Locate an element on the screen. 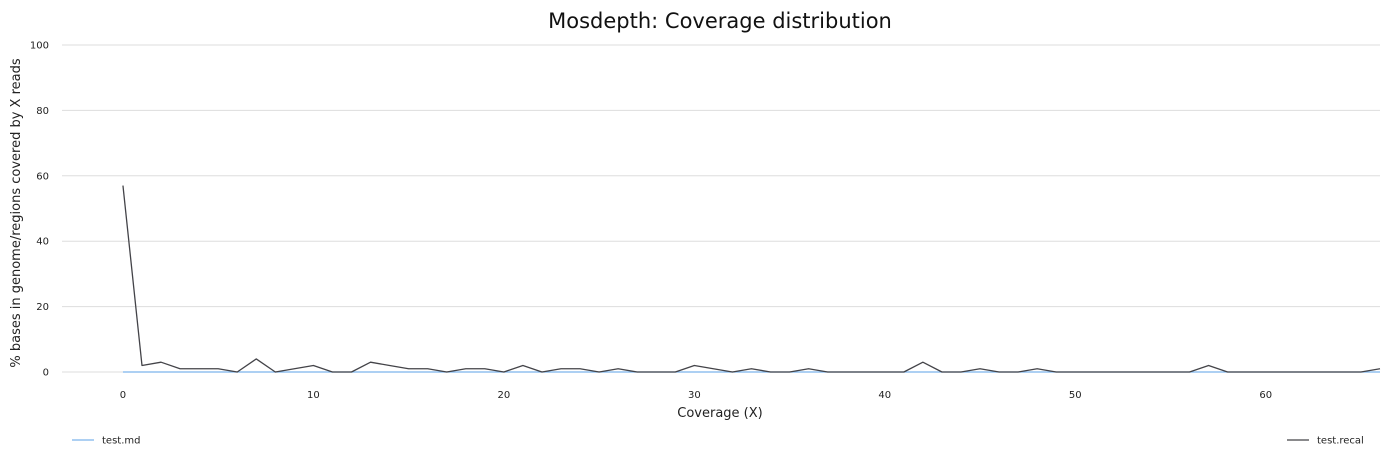 Image resolution: width=1389 pixels, height=460 pixels. x-tick-label: 0 is located at coordinates (123, 395).